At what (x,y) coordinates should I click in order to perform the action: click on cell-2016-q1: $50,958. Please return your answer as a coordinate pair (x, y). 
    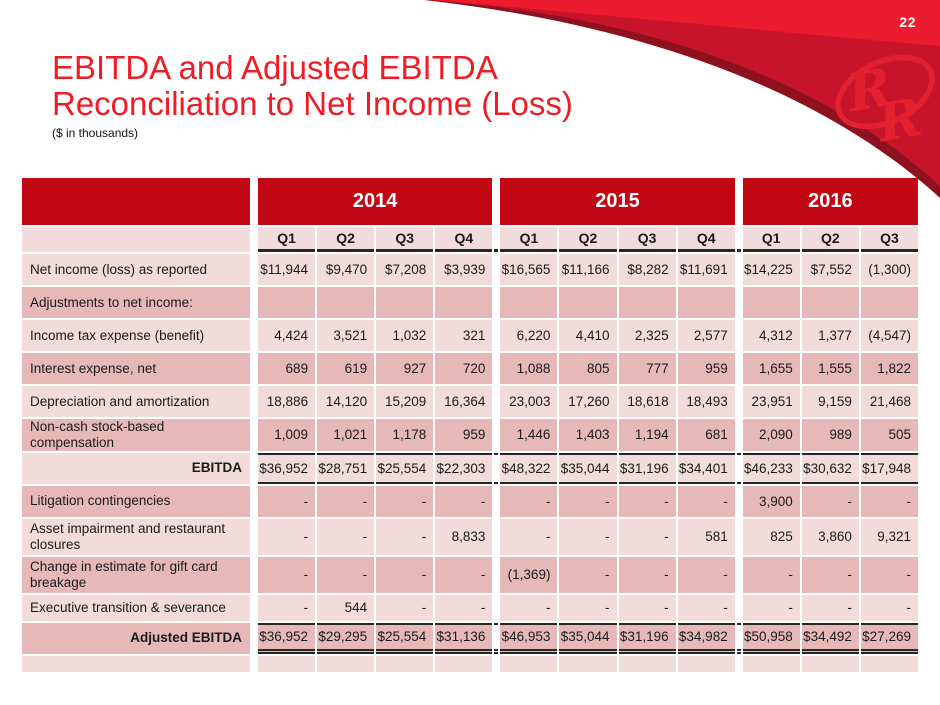
    Looking at the image, I should click on (771, 638).